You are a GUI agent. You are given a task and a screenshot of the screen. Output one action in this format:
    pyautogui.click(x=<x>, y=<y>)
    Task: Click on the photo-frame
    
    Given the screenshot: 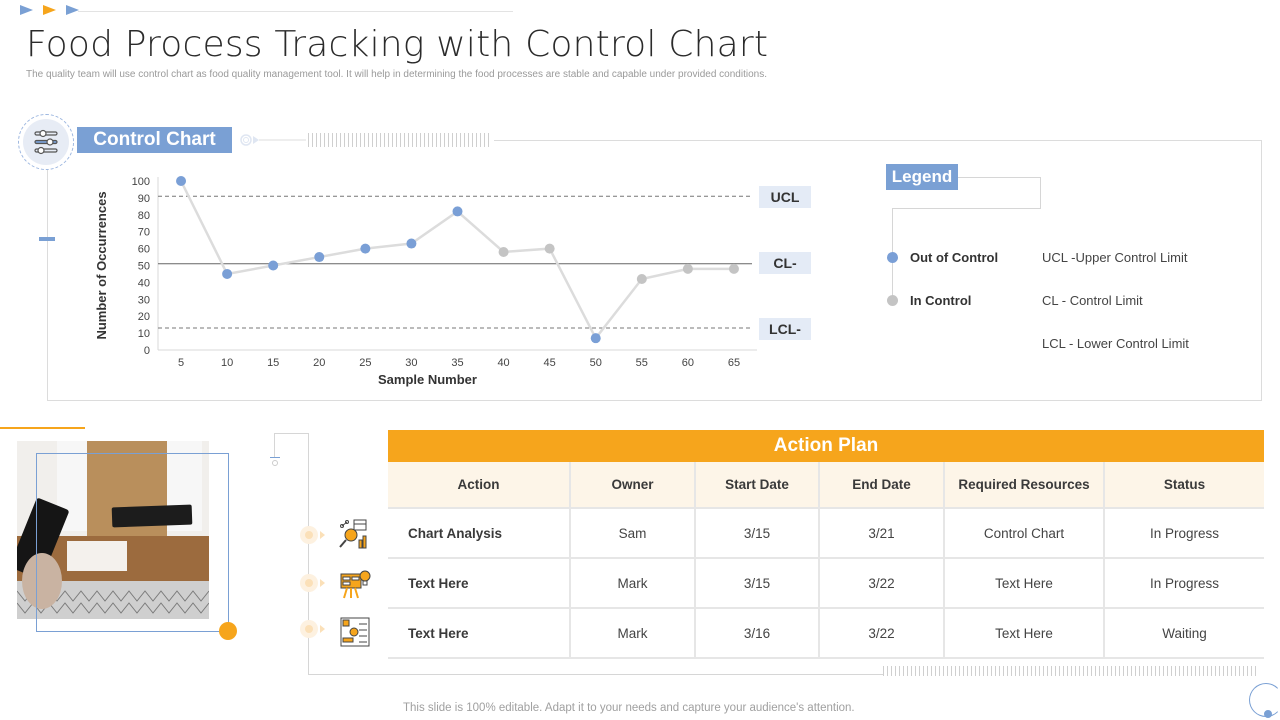 What is the action you would take?
    pyautogui.click(x=132, y=542)
    